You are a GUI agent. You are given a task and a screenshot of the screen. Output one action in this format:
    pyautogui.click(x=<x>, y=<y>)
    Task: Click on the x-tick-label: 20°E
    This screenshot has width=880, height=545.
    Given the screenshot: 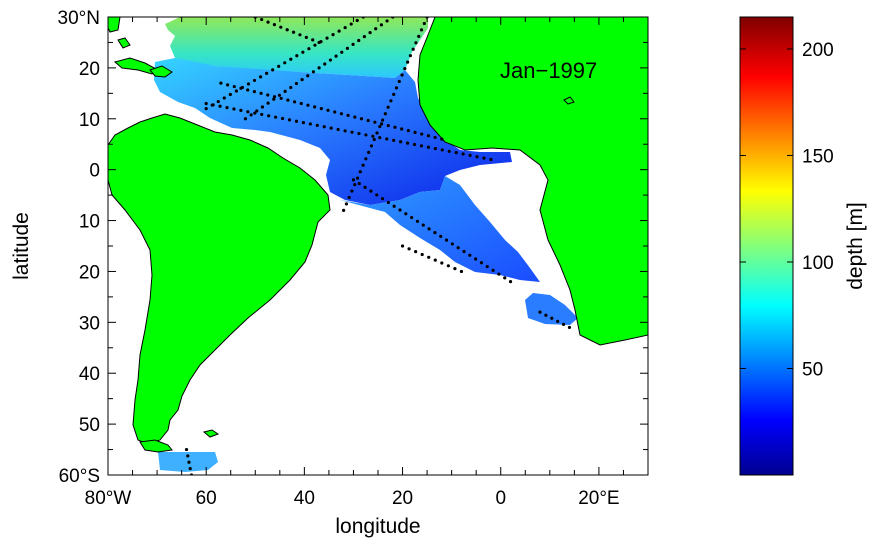 What is the action you would take?
    pyautogui.click(x=598, y=498)
    